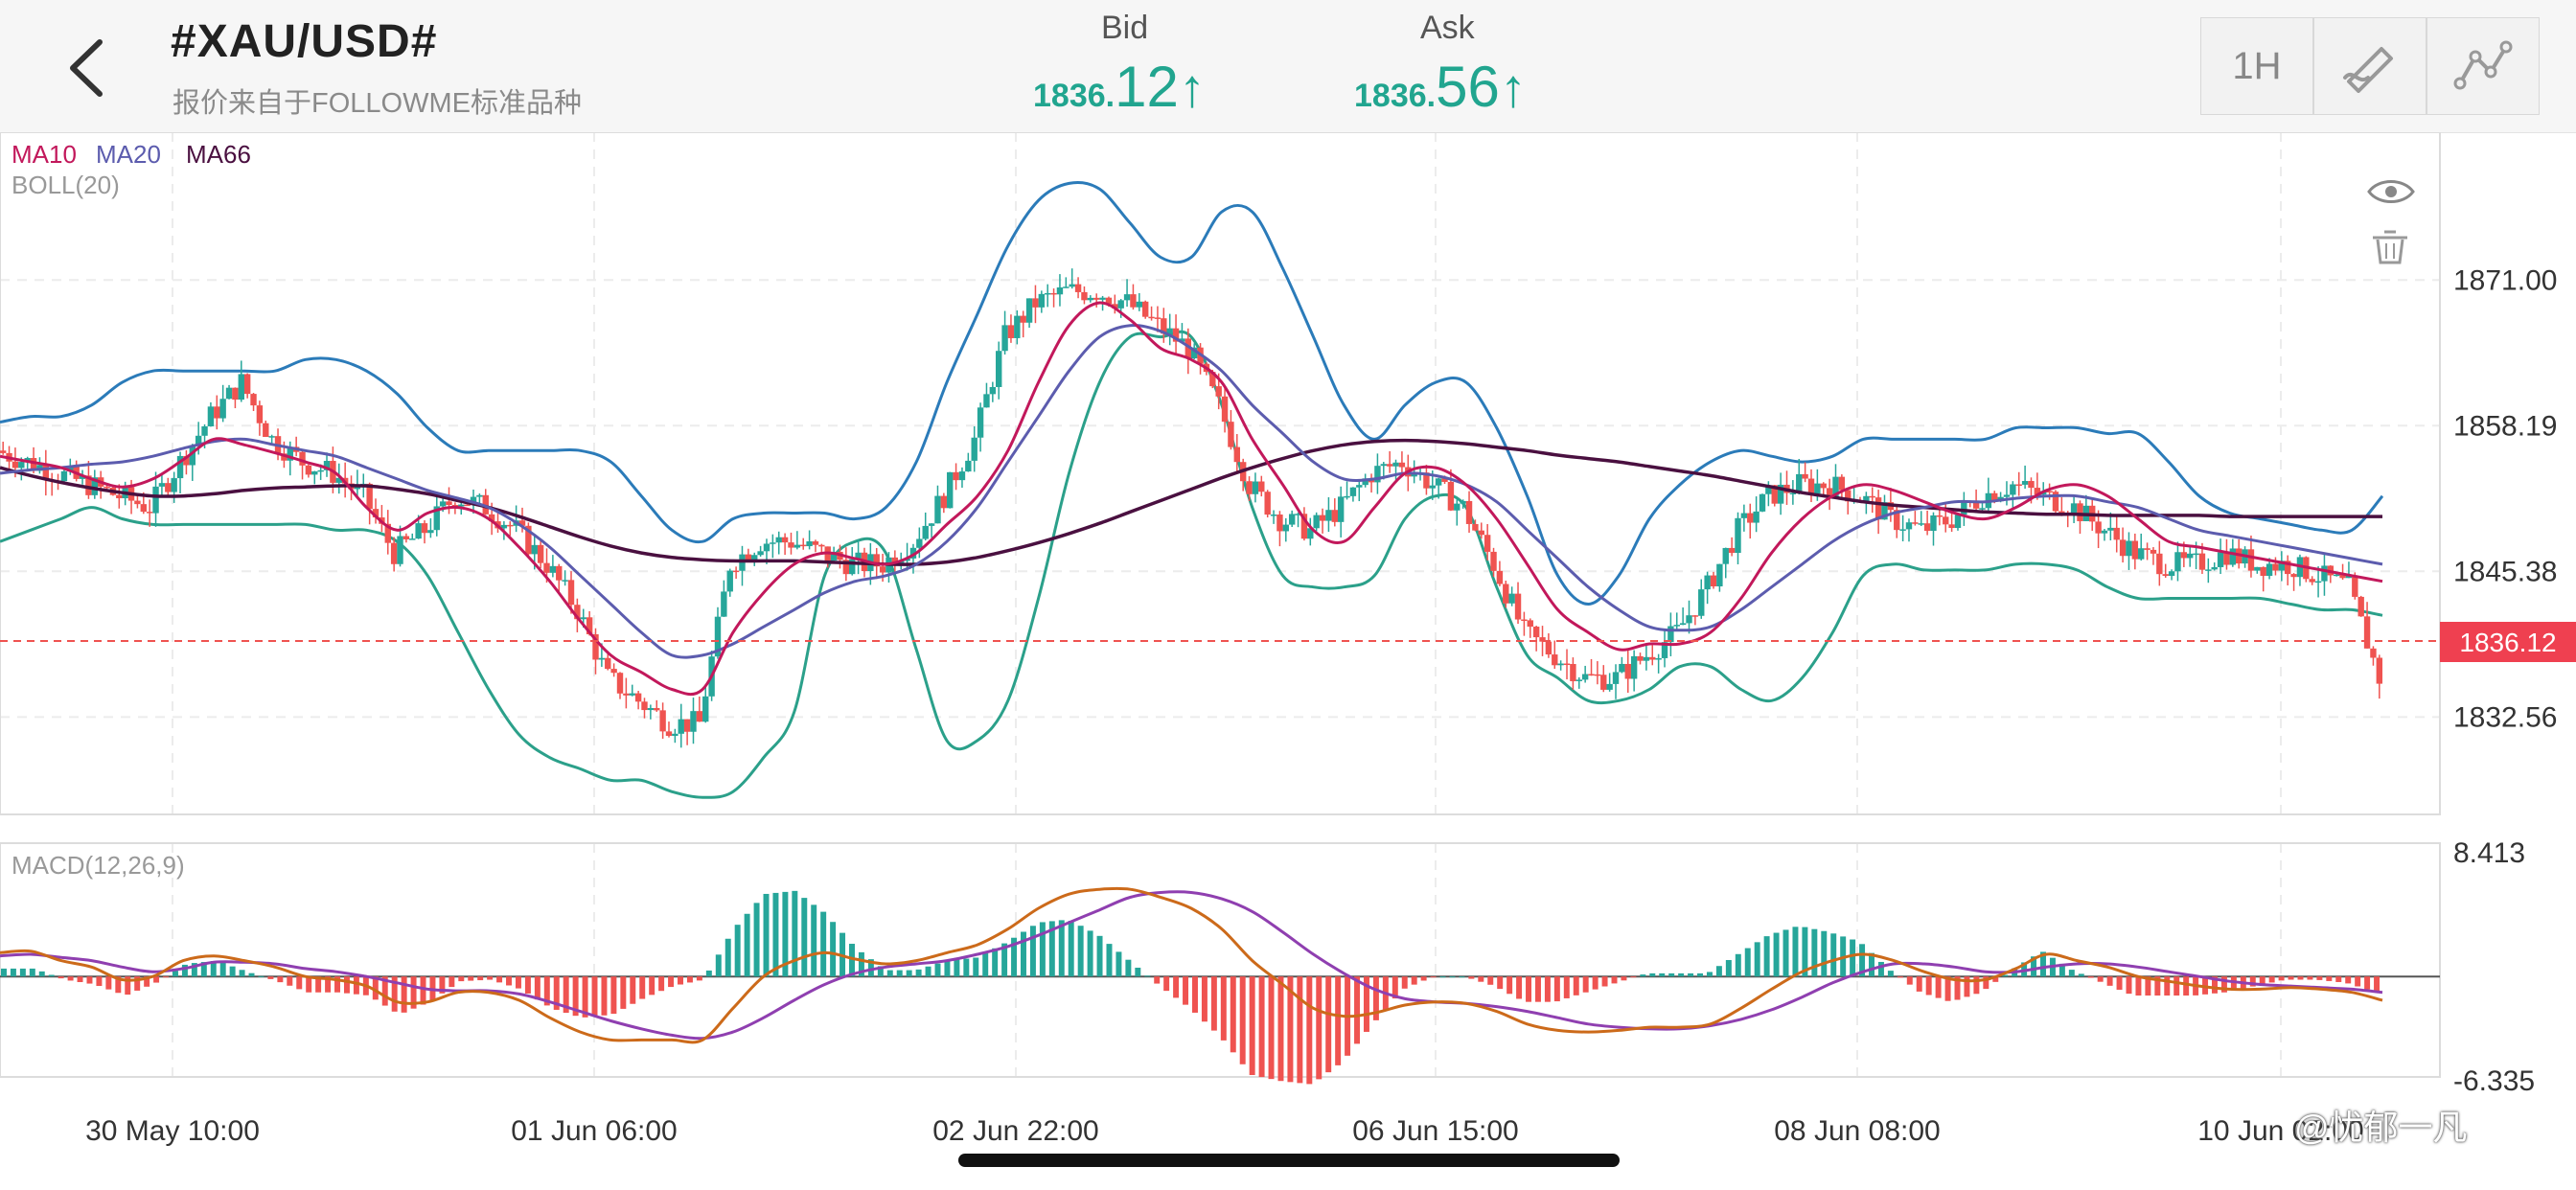 The width and height of the screenshot is (2576, 1190). What do you see at coordinates (2369, 66) in the screenshot?
I see `draw-tool-button` at bounding box center [2369, 66].